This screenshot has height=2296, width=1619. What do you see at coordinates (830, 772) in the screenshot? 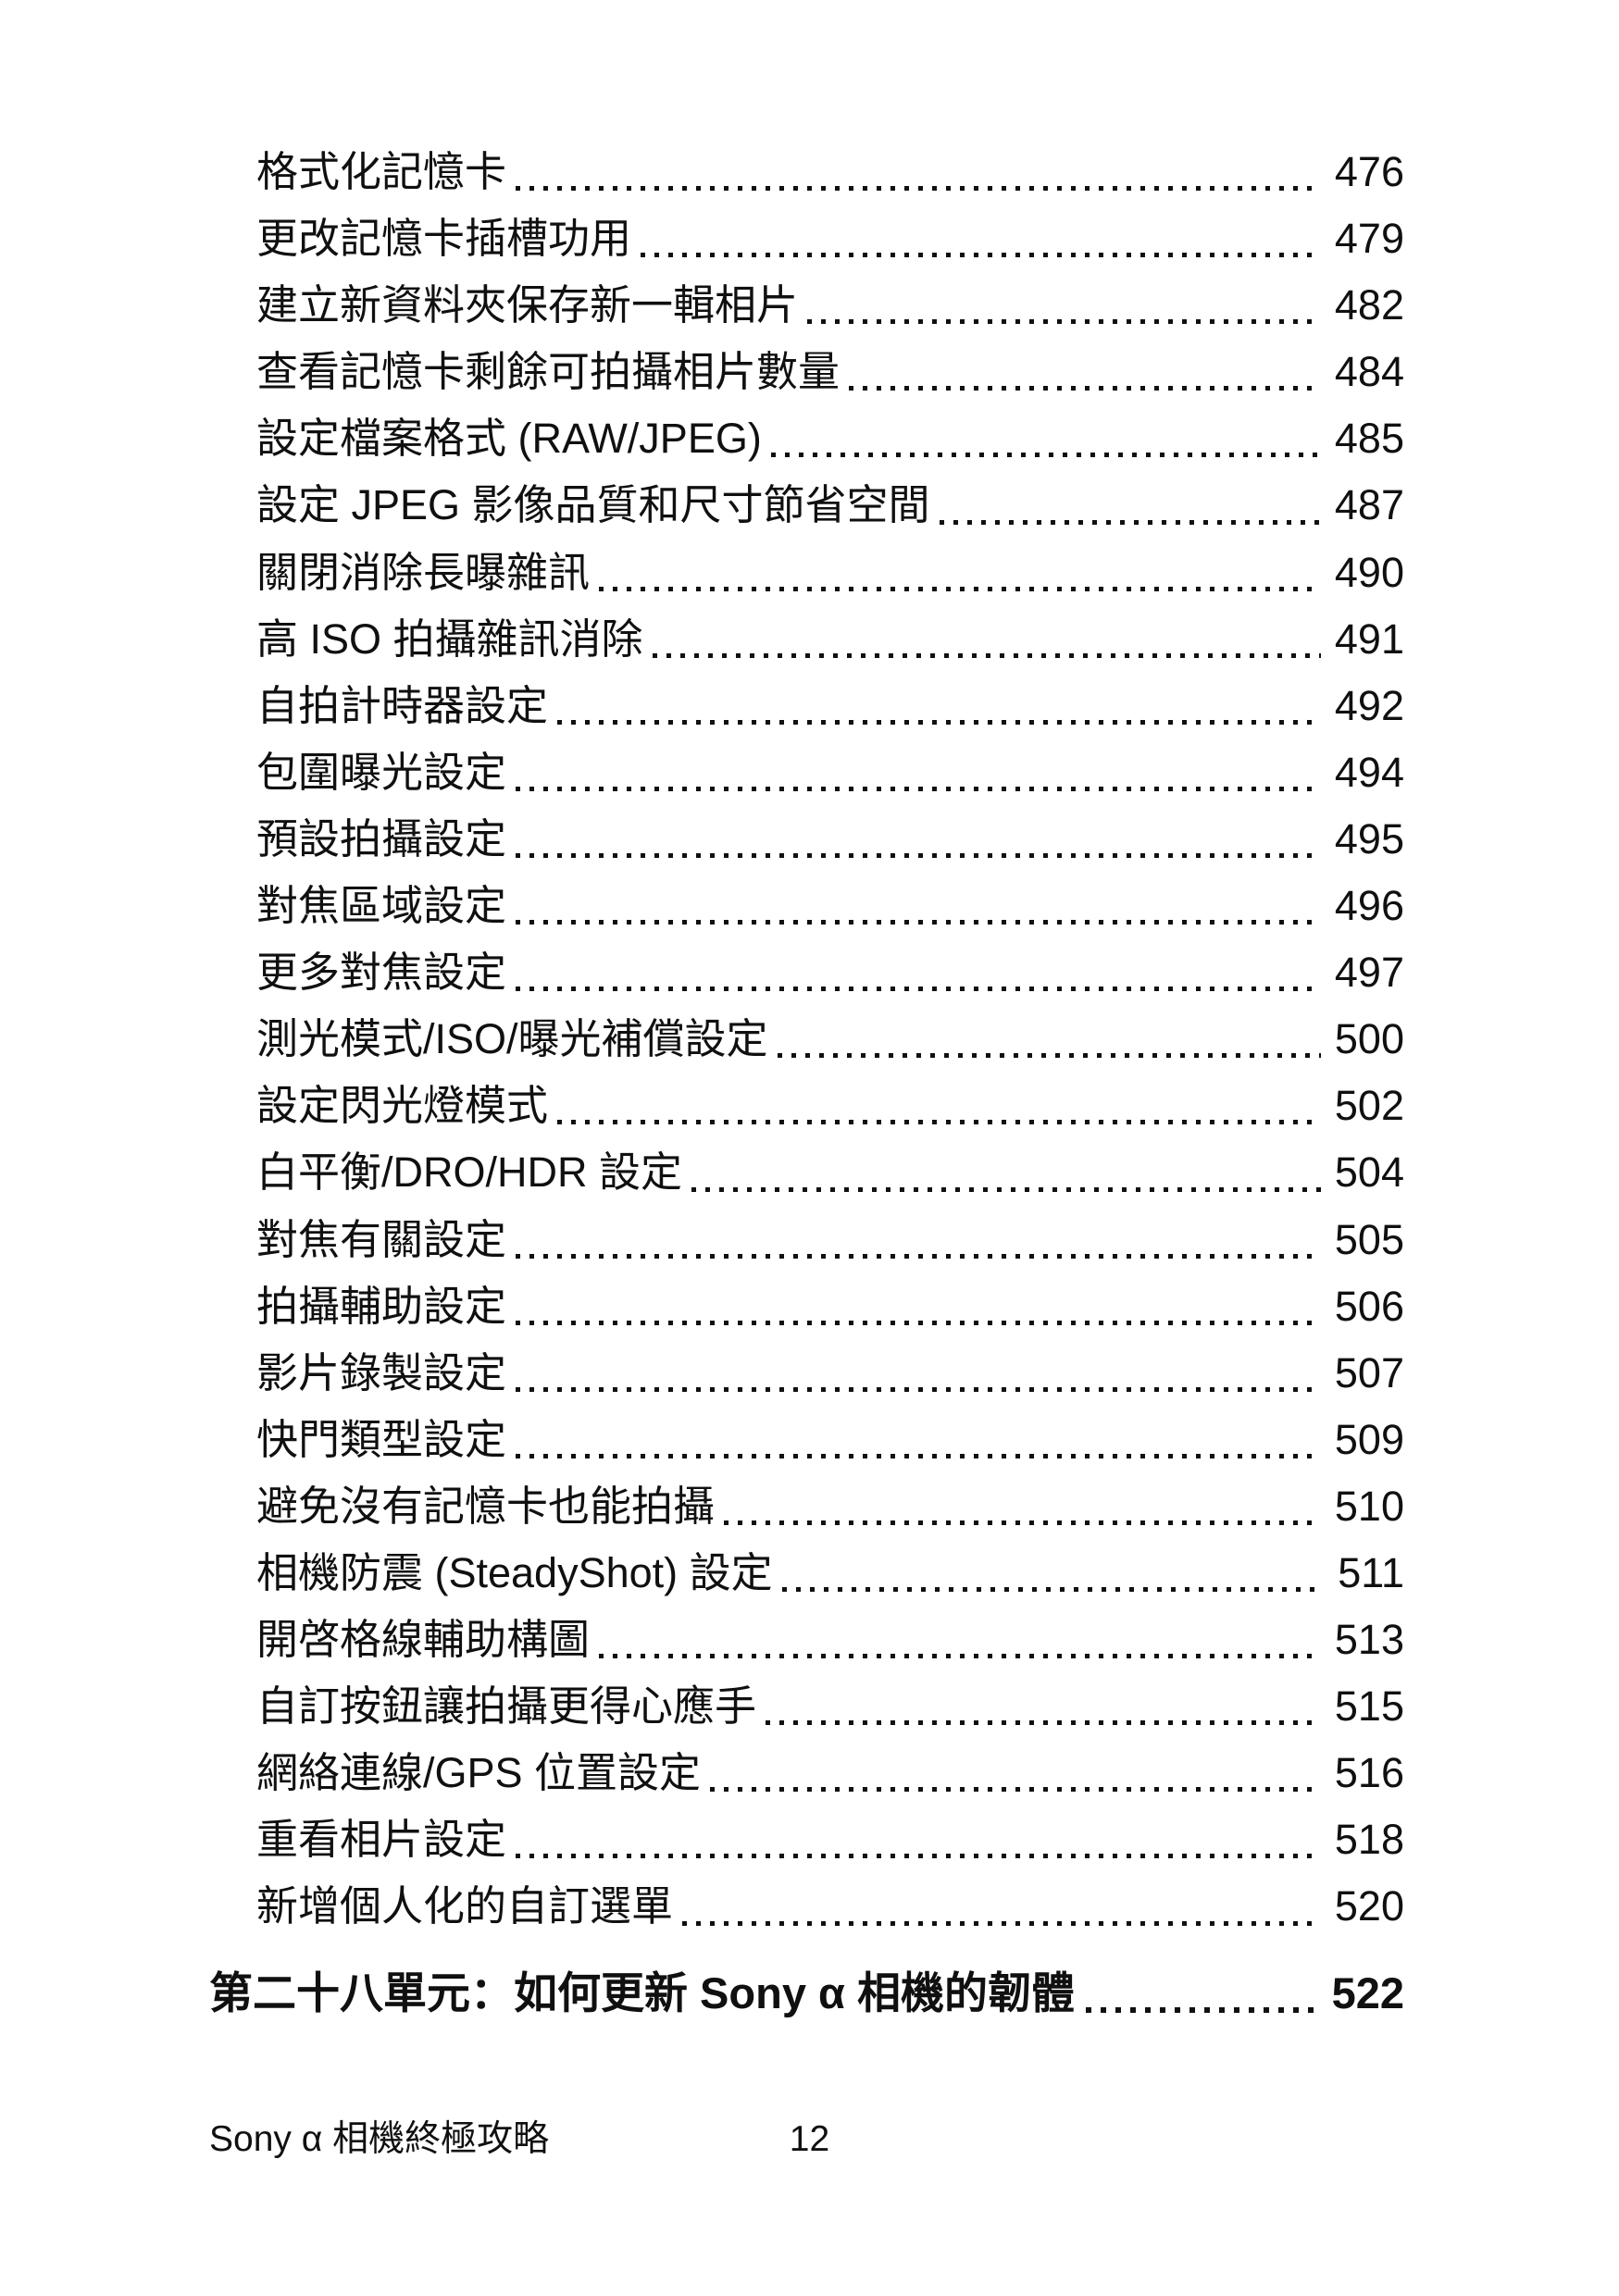
I see `toc-entry-row: 包圍曝光設定 494` at bounding box center [830, 772].